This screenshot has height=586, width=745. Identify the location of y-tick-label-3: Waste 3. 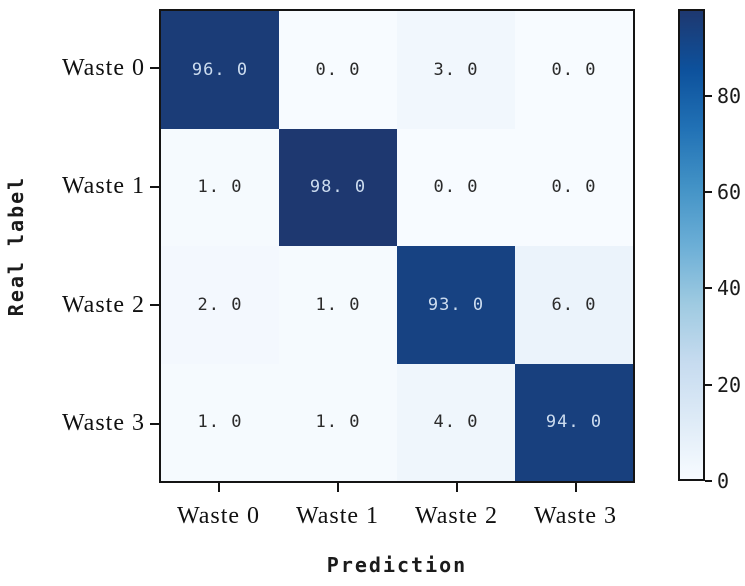
(103, 423).